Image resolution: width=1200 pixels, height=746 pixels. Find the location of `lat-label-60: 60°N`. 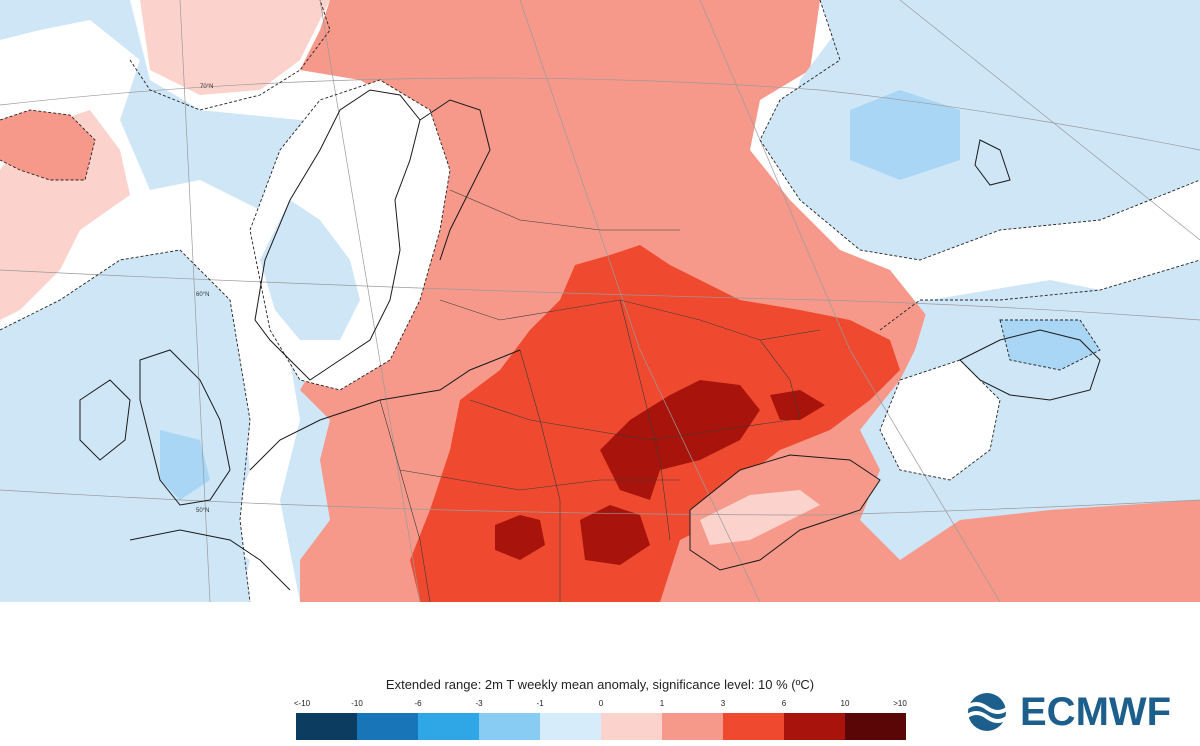

lat-label-60: 60°N is located at coordinates (202, 295).